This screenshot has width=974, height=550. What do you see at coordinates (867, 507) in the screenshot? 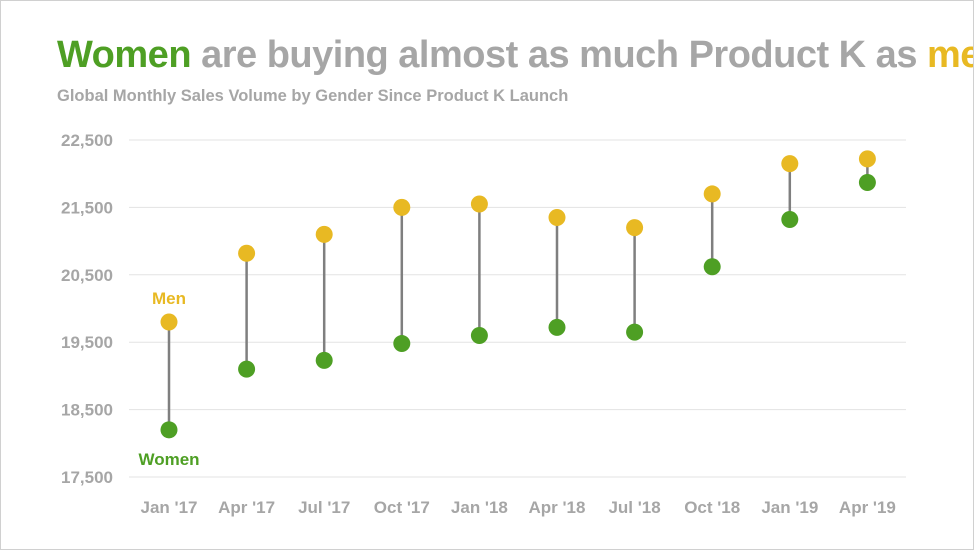
I see `x-tick-label: Apr '19` at bounding box center [867, 507].